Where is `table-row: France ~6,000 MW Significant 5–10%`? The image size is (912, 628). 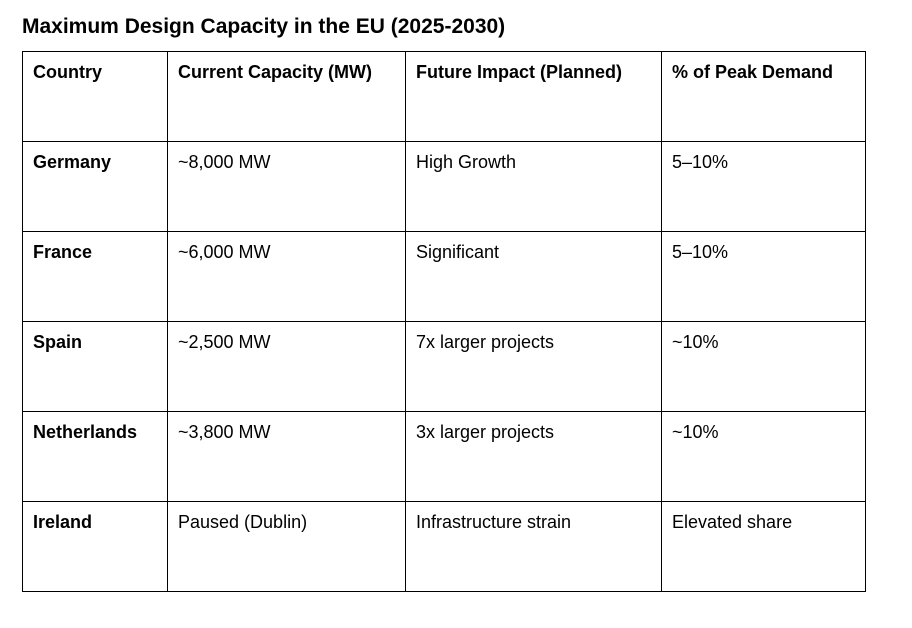 table-row: France ~6,000 MW Significant 5–10% is located at coordinates (444, 276).